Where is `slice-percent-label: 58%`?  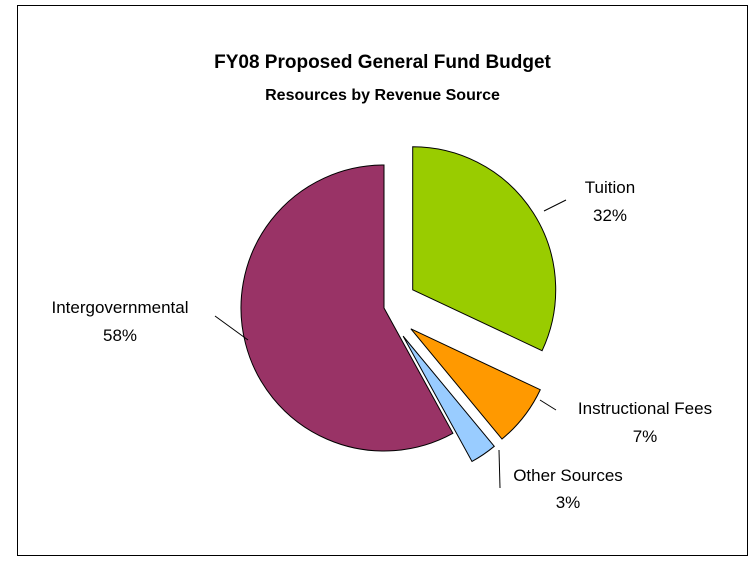
slice-percent-label: 58% is located at coordinates (120, 335).